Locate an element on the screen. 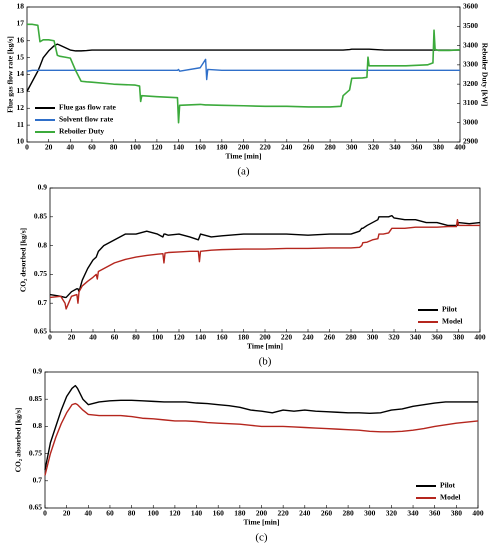 The height and width of the screenshot is (550, 491). y-axis-label: CO₂ absorbed [kg/s] is located at coordinates (18, 440).